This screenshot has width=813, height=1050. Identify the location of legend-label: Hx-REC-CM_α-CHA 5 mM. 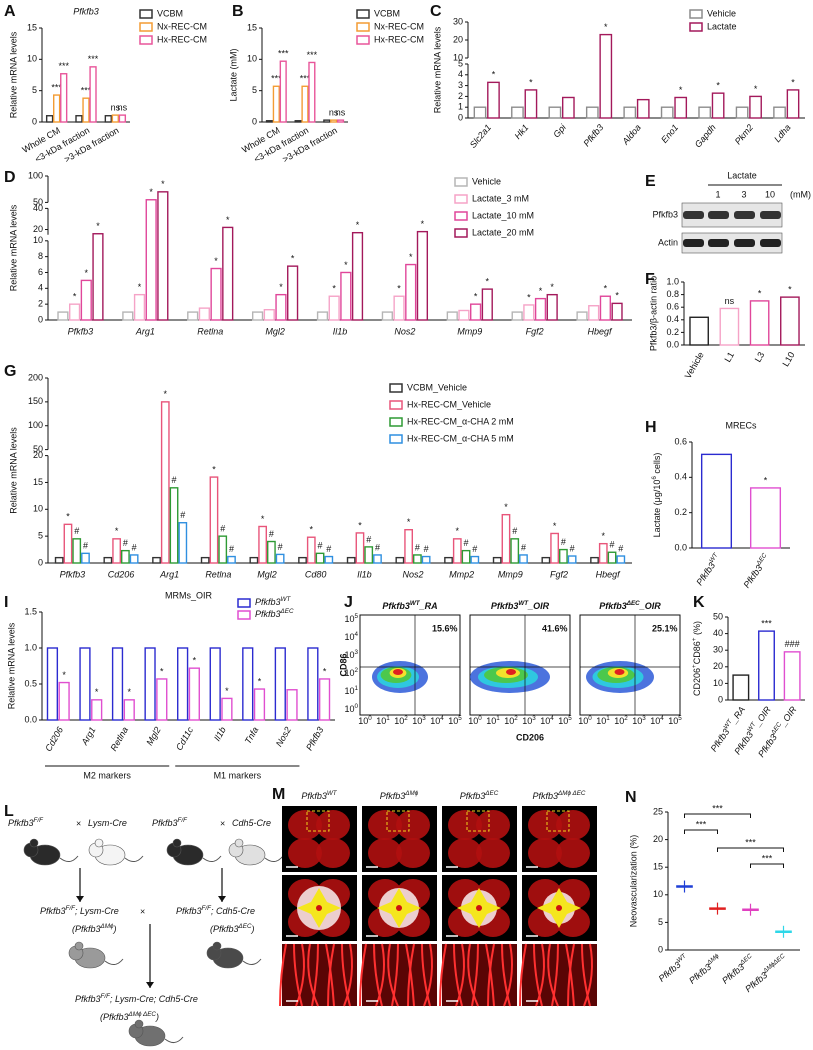
(460, 438).